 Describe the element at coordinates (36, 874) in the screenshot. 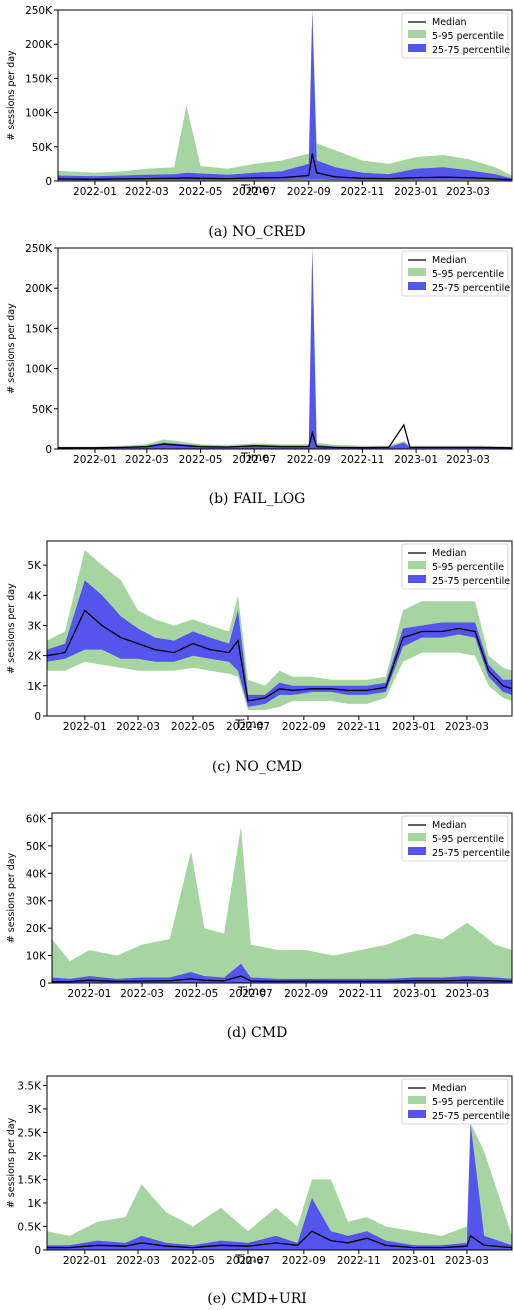

I see `y-tick-label: 40K` at that location.